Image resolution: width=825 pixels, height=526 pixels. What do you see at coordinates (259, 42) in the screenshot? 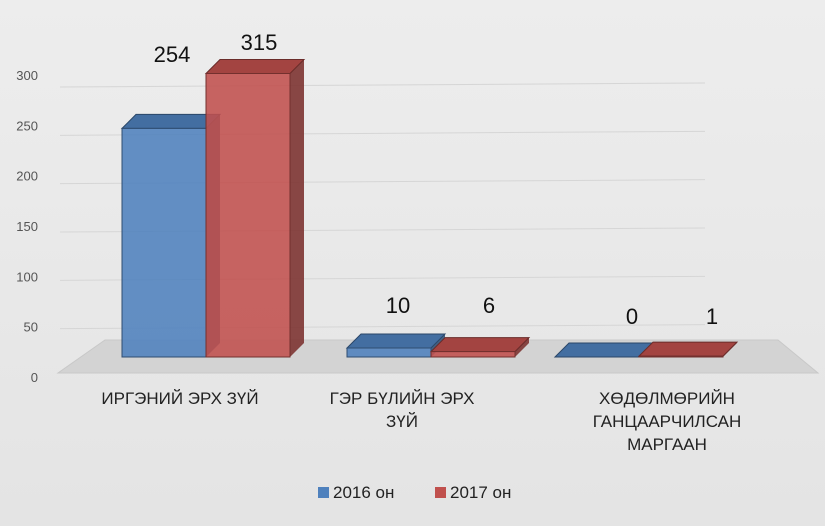
I see `data-label: 315` at bounding box center [259, 42].